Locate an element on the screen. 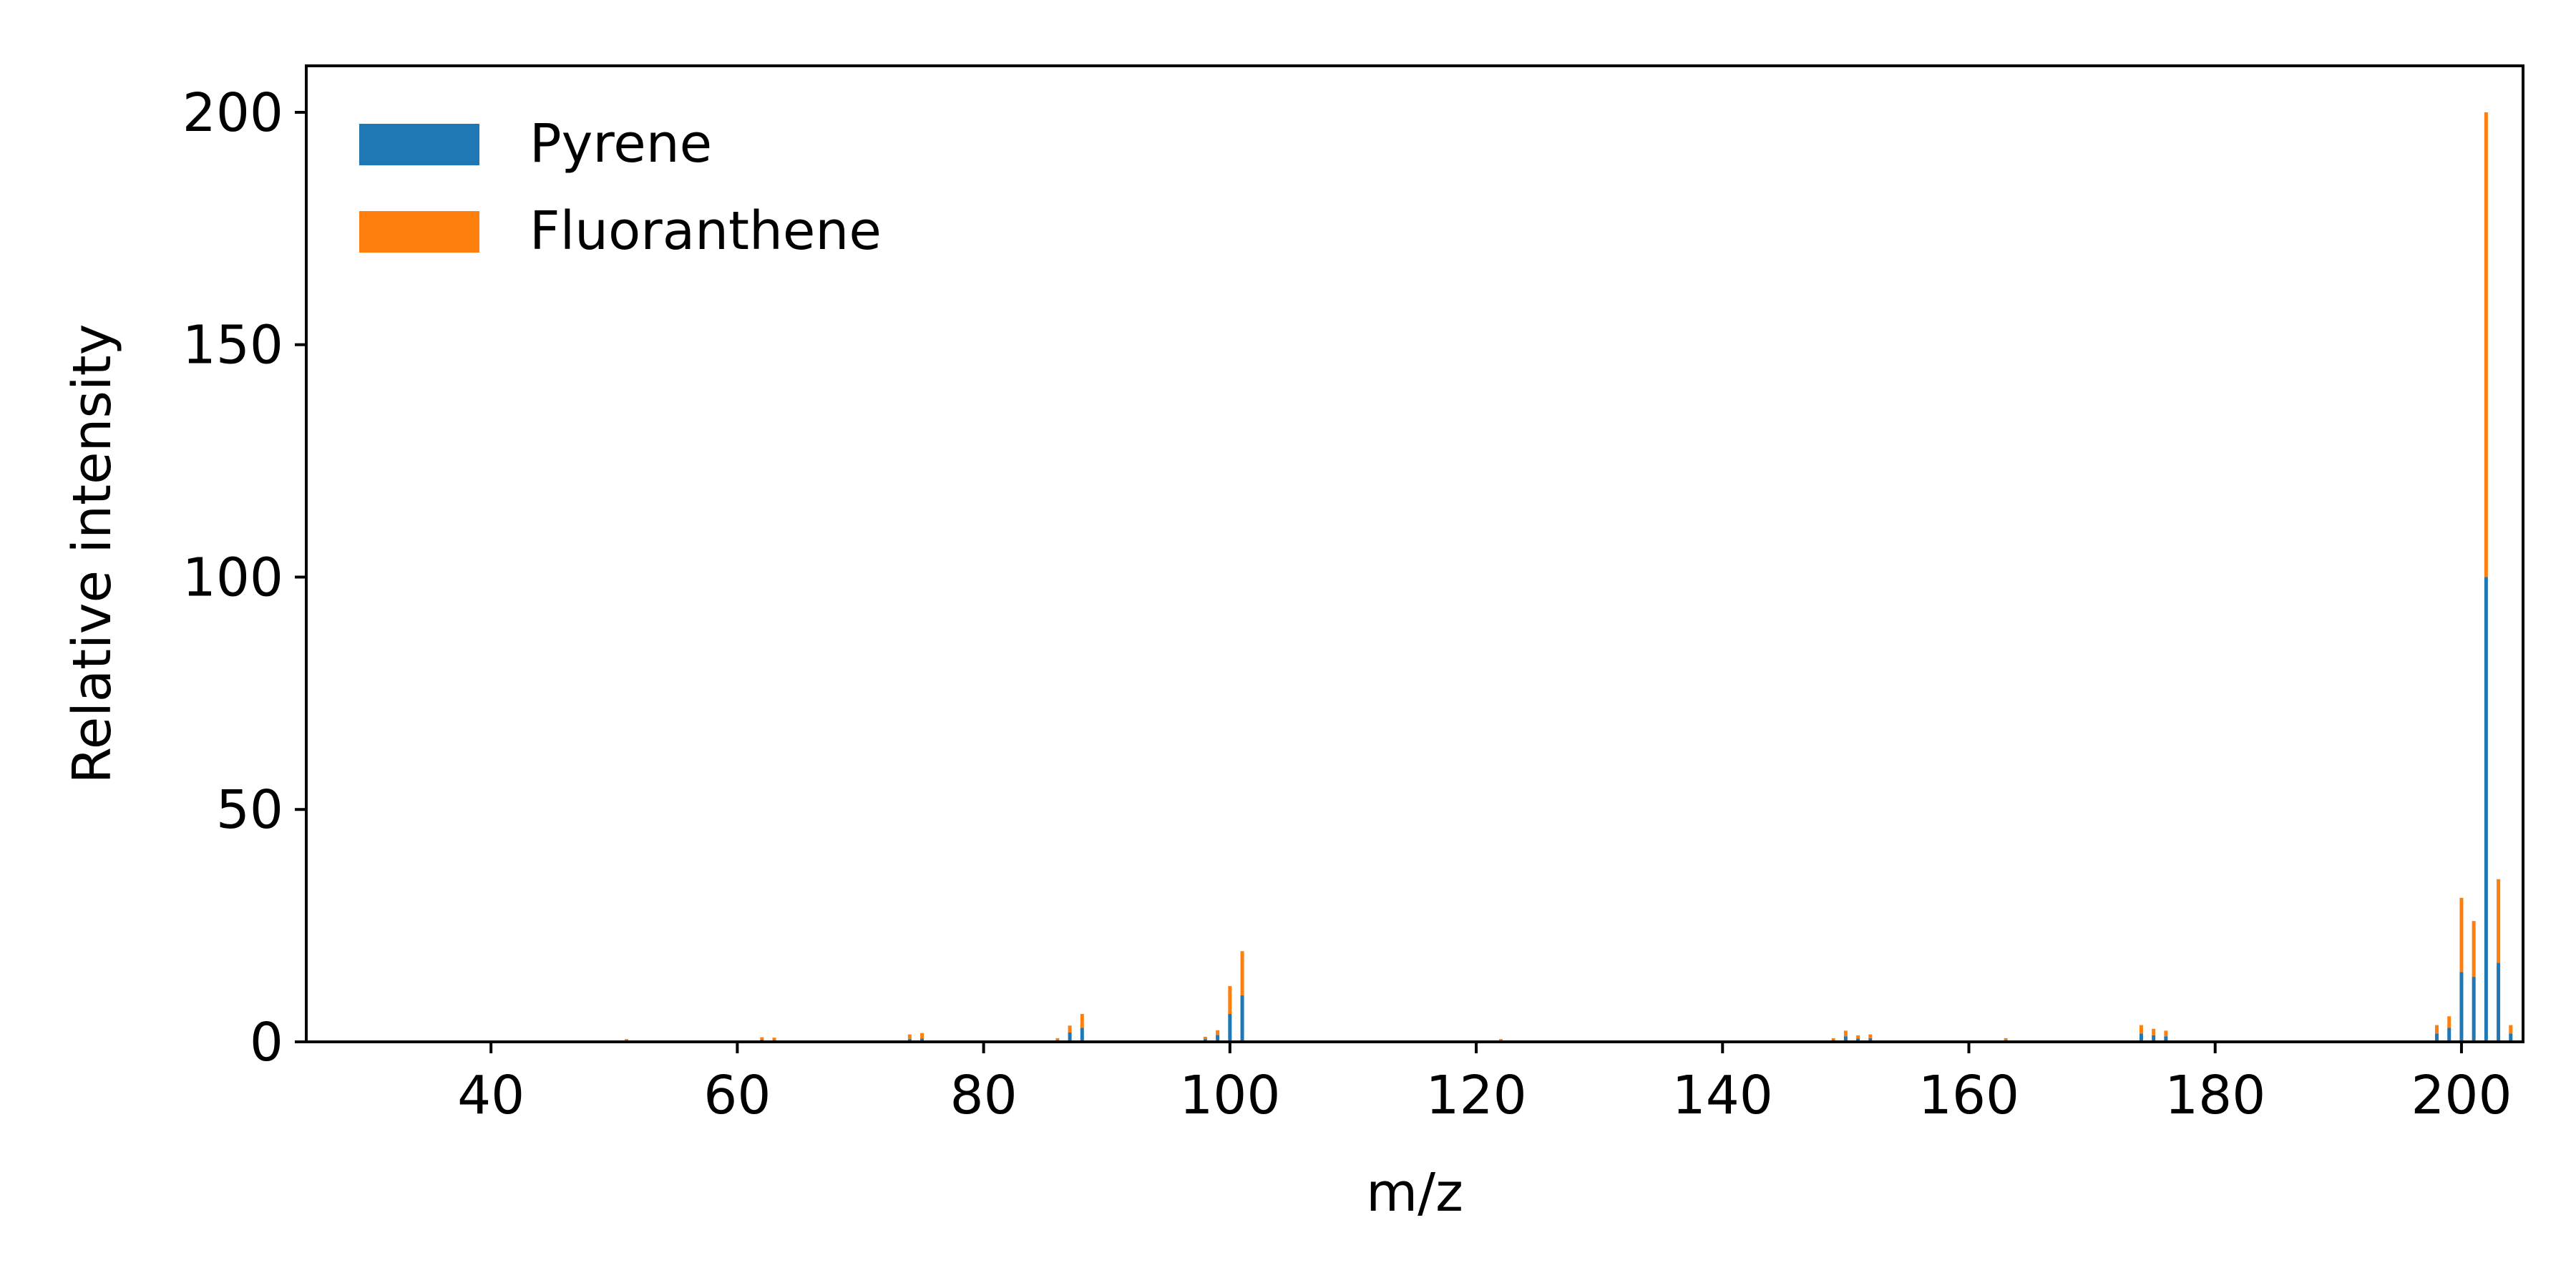  legend-label-pyrene: Pyrene is located at coordinates (621, 144).